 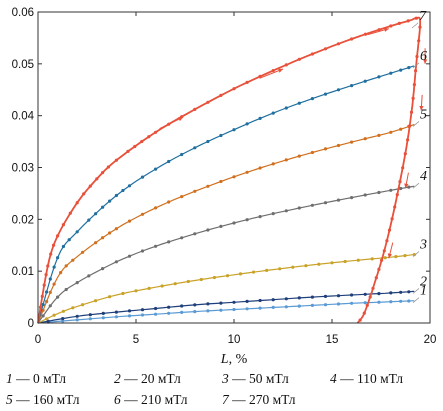 I want to click on curve-label-leader, so click(x=416, y=65).